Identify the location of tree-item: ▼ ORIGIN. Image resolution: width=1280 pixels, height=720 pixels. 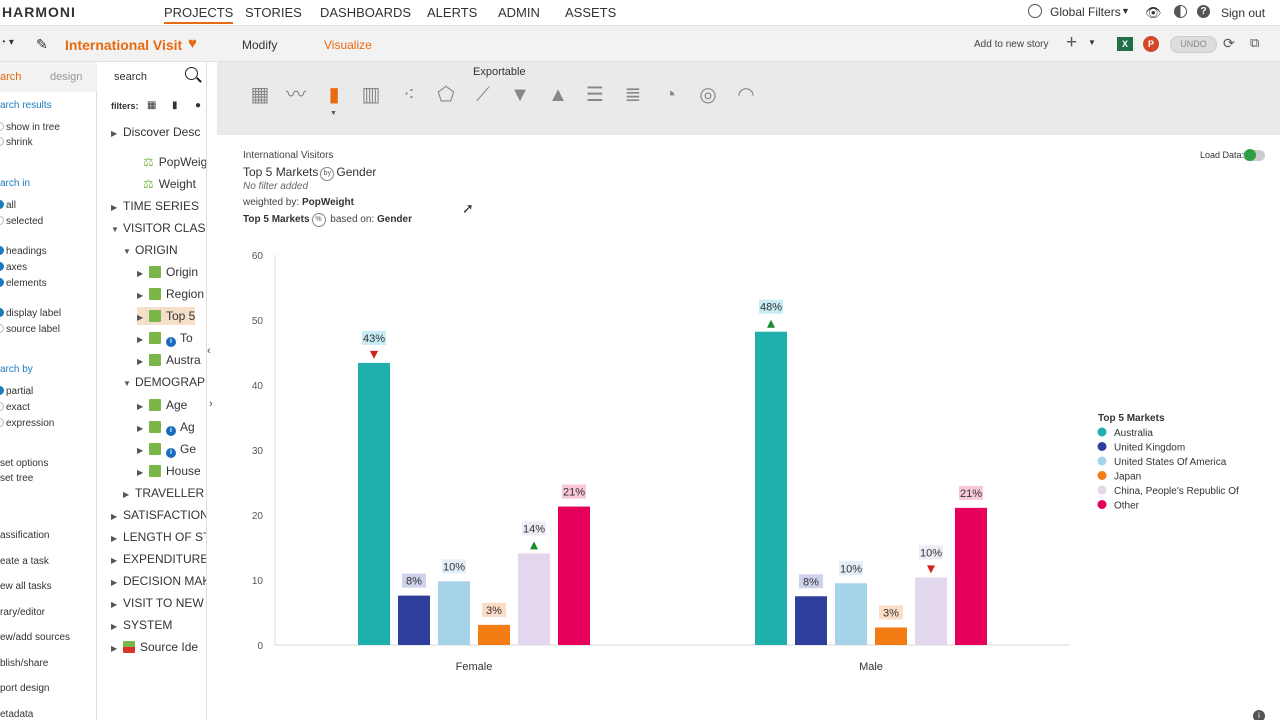
(150, 250).